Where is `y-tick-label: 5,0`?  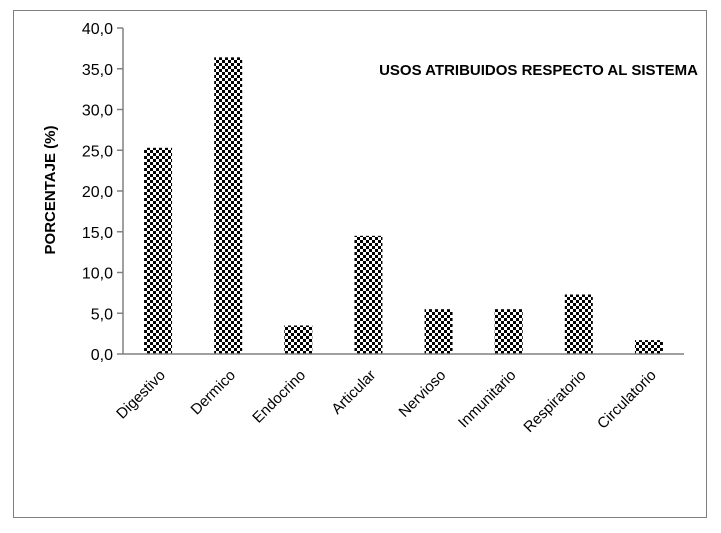 y-tick-label: 5,0 is located at coordinates (102, 314).